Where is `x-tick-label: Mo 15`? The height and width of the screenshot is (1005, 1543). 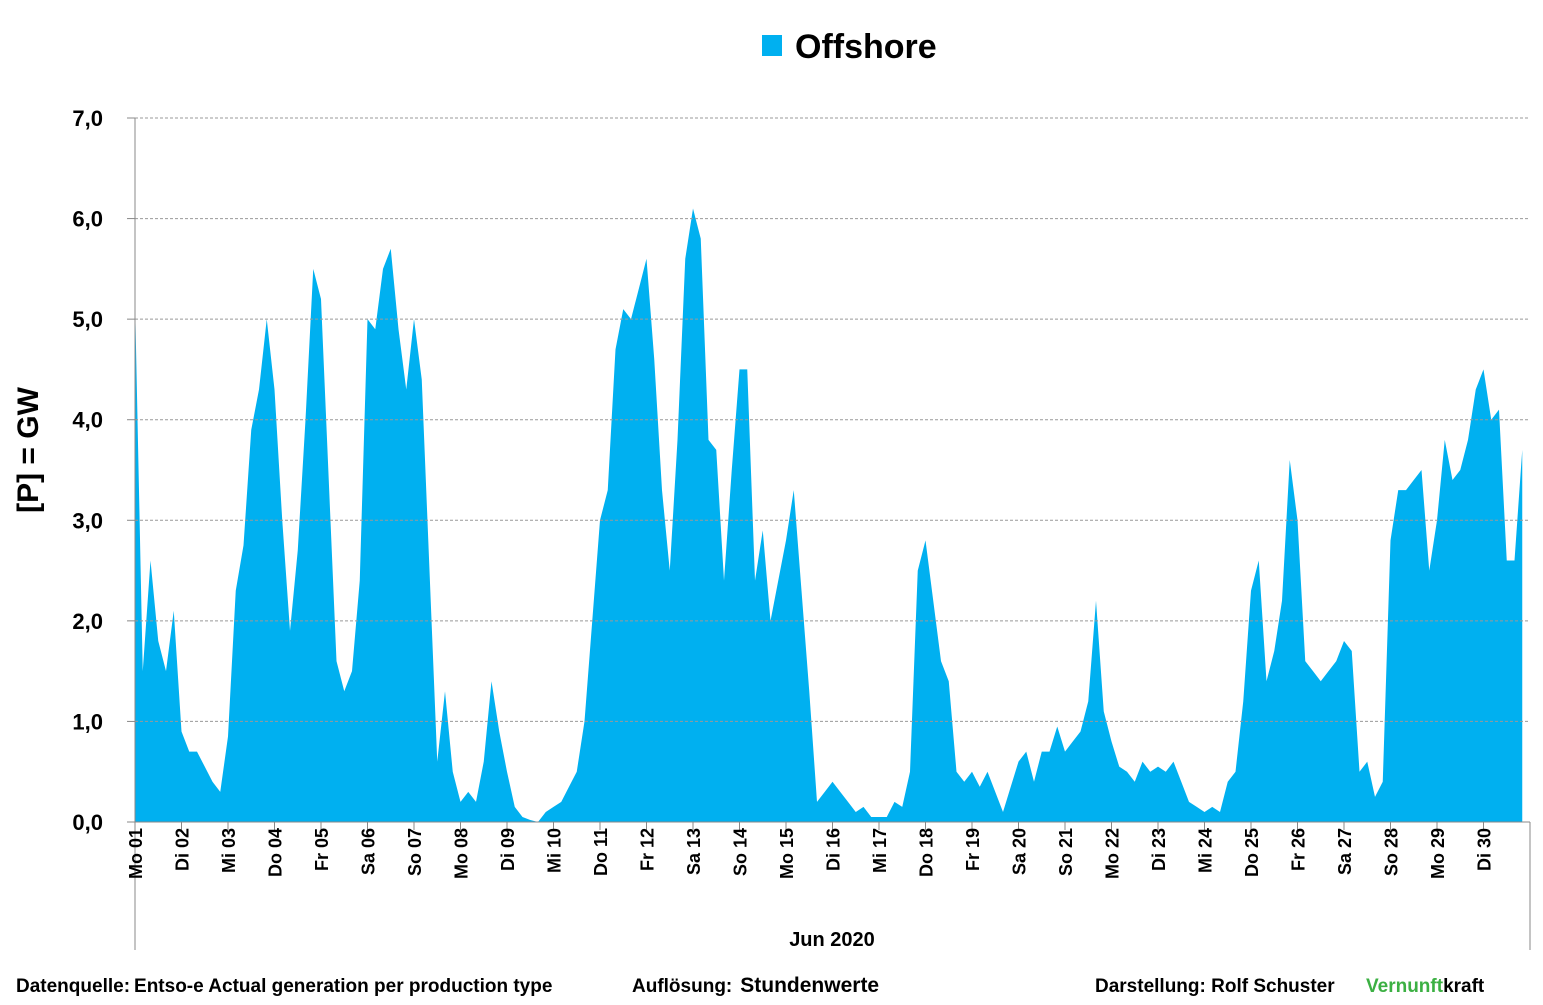
x-tick-label: Mo 15 is located at coordinates (787, 853).